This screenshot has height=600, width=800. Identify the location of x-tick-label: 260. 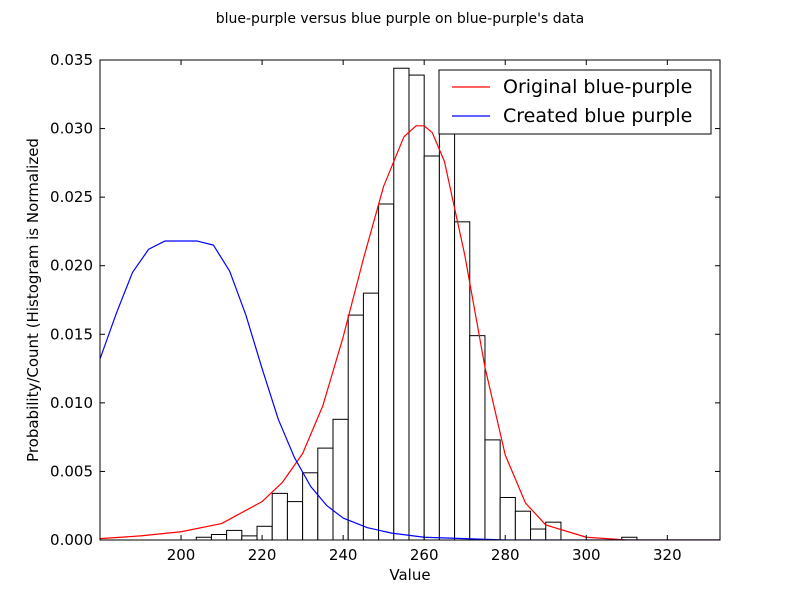
(424, 555).